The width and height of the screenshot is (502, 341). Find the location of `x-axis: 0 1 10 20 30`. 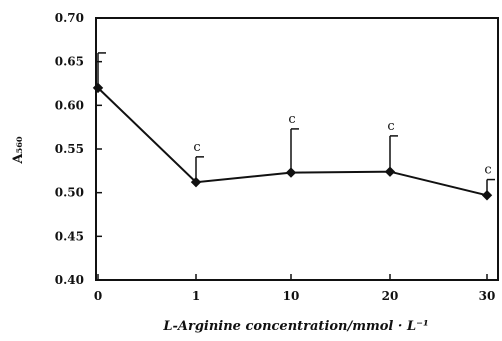

x-axis: 0 1 10 20 30 is located at coordinates (295, 288).